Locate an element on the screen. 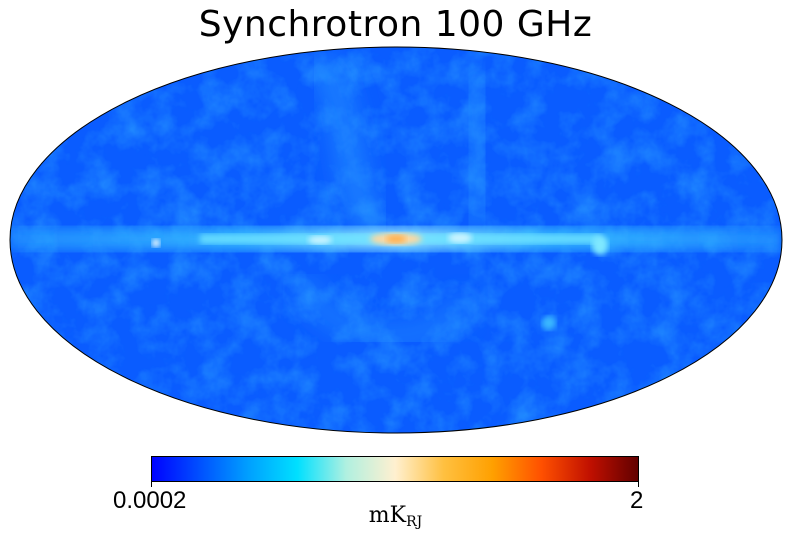 This screenshot has height=539, width=791. colorbar is located at coordinates (395, 469).